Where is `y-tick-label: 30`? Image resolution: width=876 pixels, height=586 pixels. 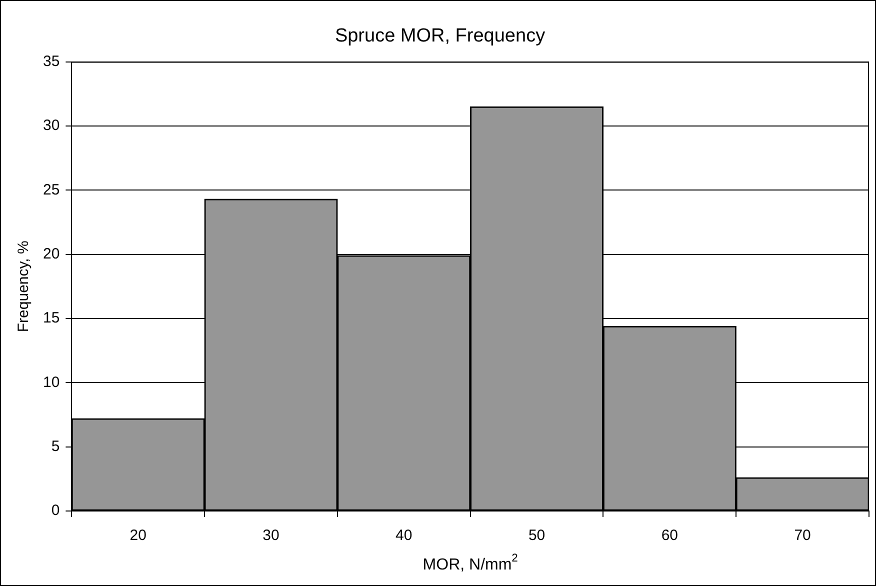
y-tick-label: 30 is located at coordinates (51, 125).